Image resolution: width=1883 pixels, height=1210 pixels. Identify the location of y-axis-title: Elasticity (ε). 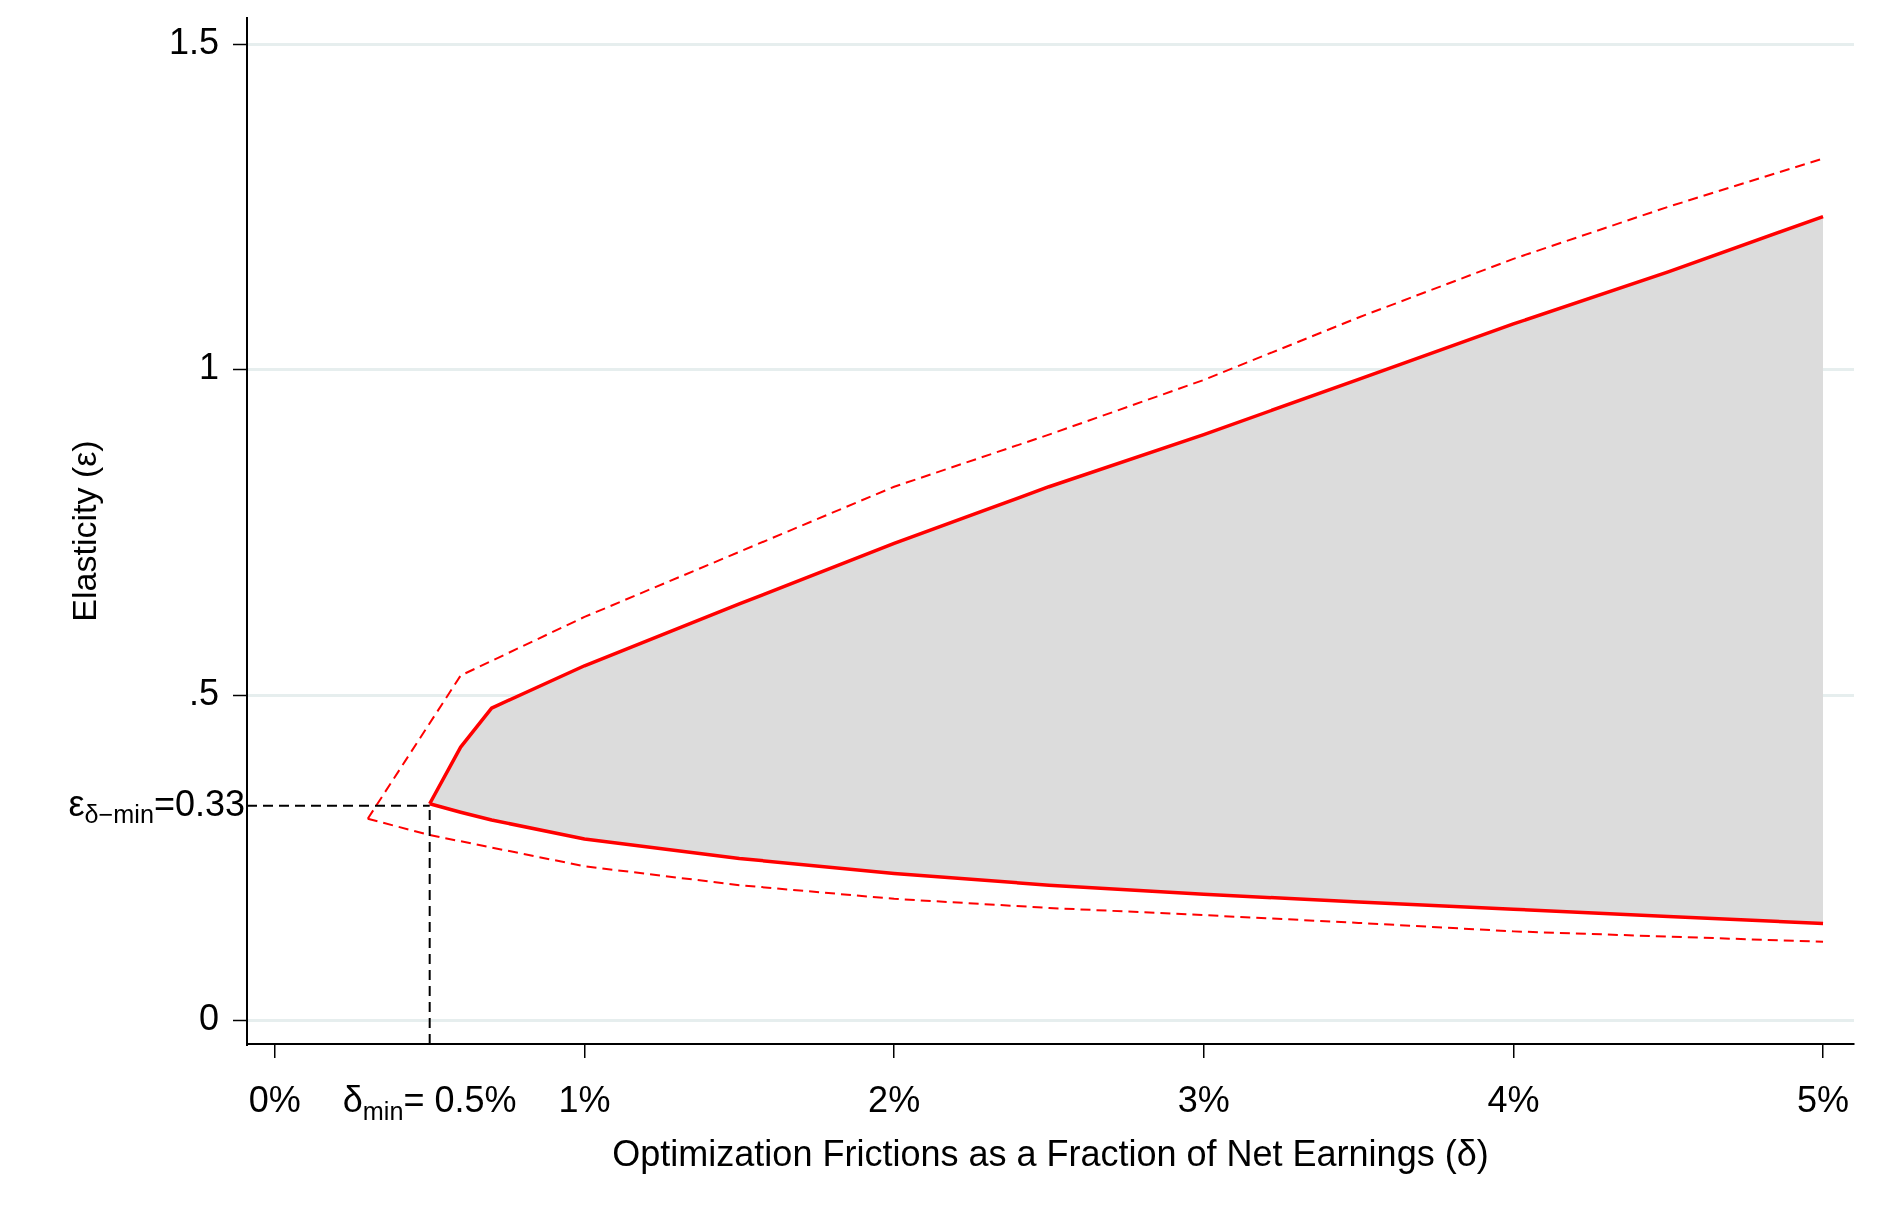
(84, 531).